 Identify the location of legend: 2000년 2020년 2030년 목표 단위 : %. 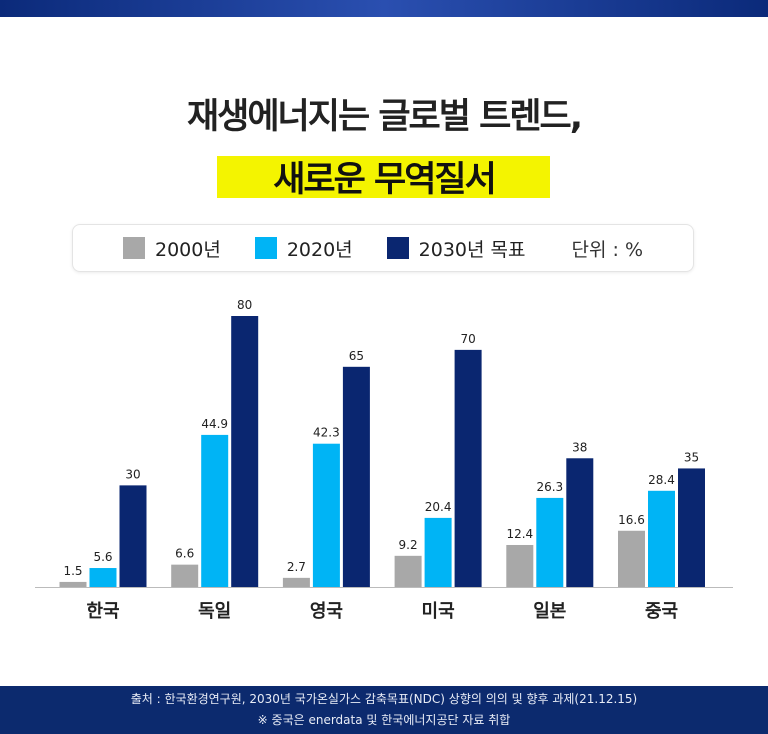
(383, 248).